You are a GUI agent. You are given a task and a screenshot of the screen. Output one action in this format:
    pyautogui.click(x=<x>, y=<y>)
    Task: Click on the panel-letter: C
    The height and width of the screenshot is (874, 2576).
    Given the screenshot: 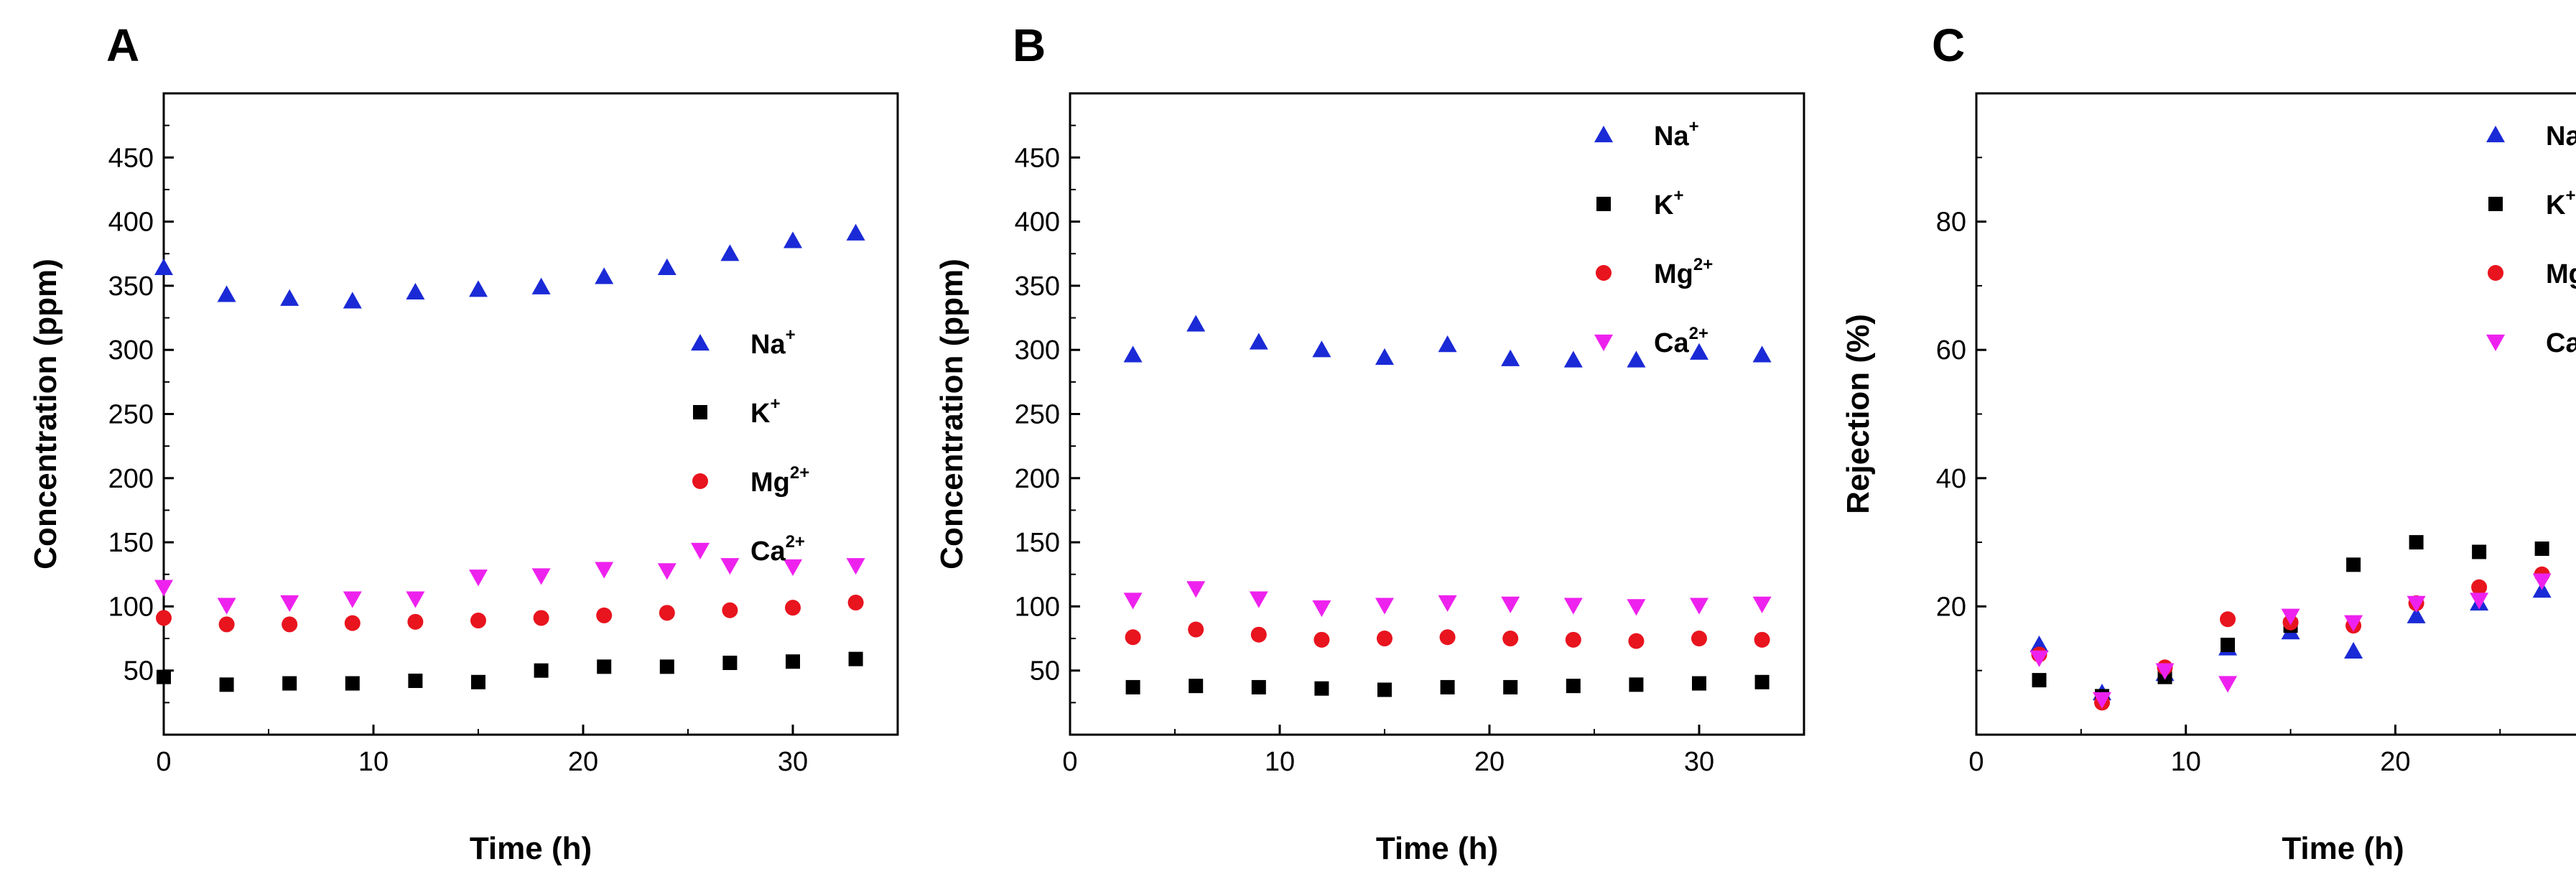 What is the action you would take?
    pyautogui.click(x=1948, y=45)
    